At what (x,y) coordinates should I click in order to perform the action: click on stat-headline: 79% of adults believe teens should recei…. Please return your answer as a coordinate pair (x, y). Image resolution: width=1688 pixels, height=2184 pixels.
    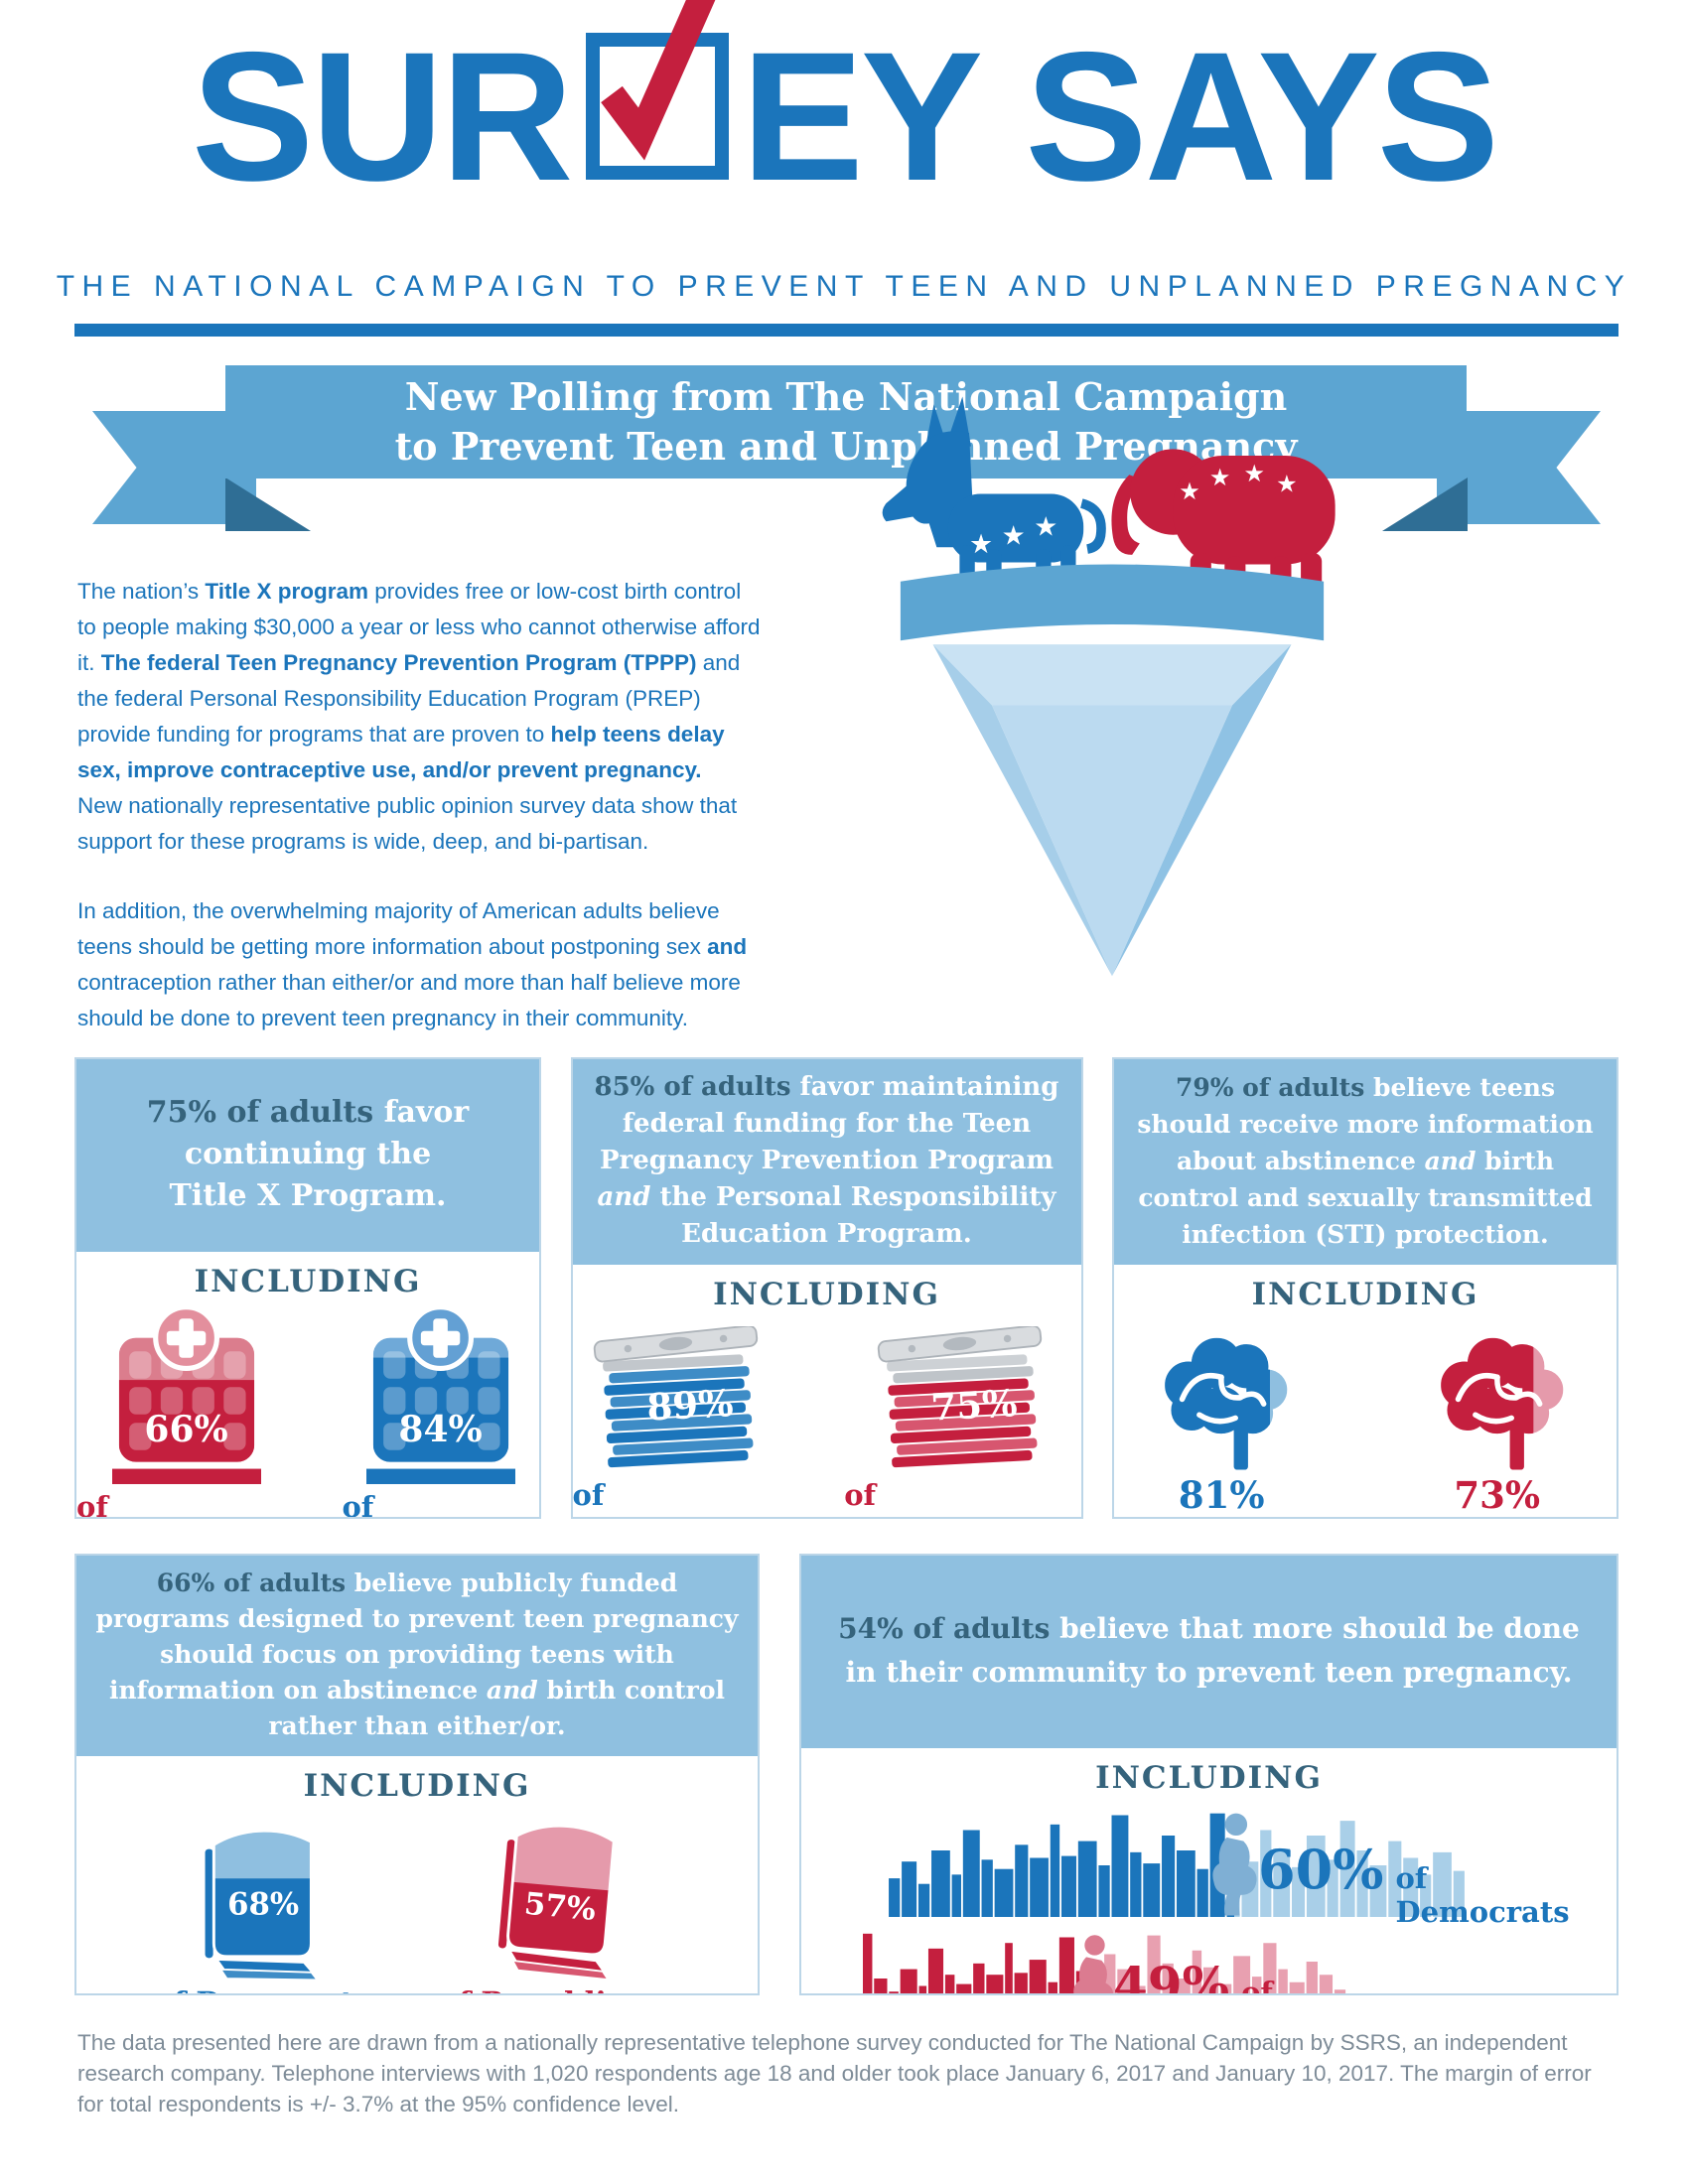
    Looking at the image, I should click on (1365, 1161).